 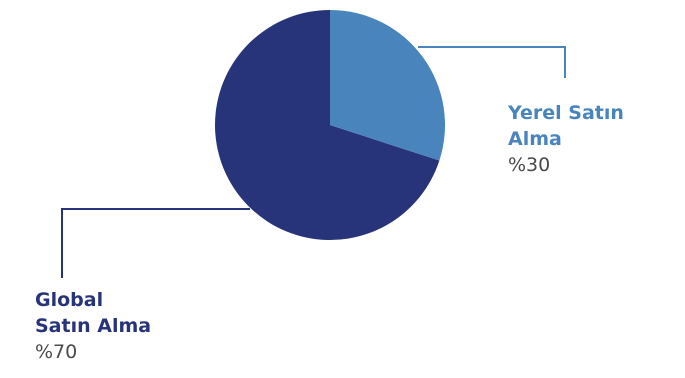 What do you see at coordinates (566, 113) in the screenshot?
I see `label-yerel-name-line1: Yerel Satın` at bounding box center [566, 113].